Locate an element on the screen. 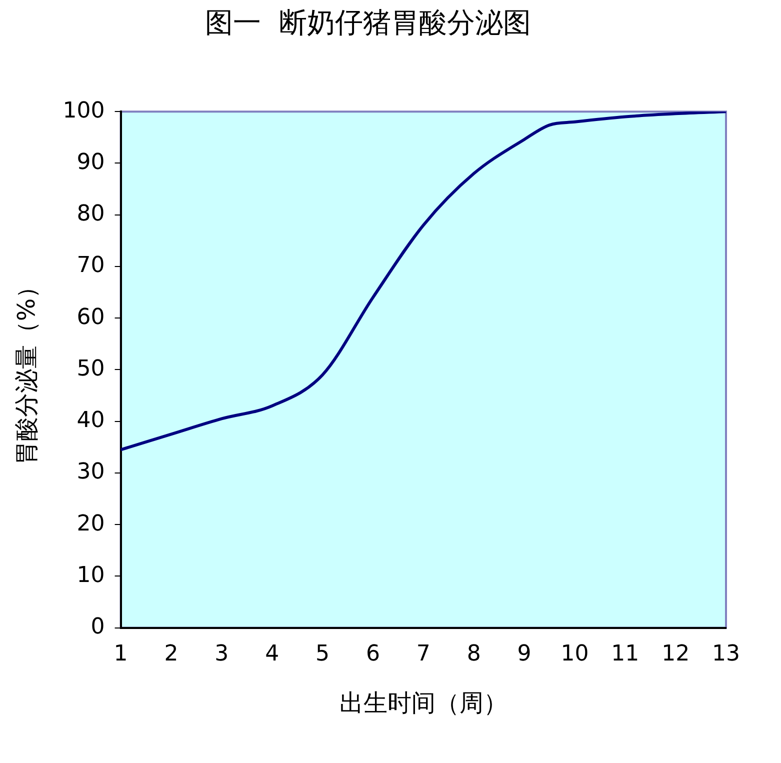 This screenshot has height=763, width=781. x-tick-label: 4 is located at coordinates (272, 654).